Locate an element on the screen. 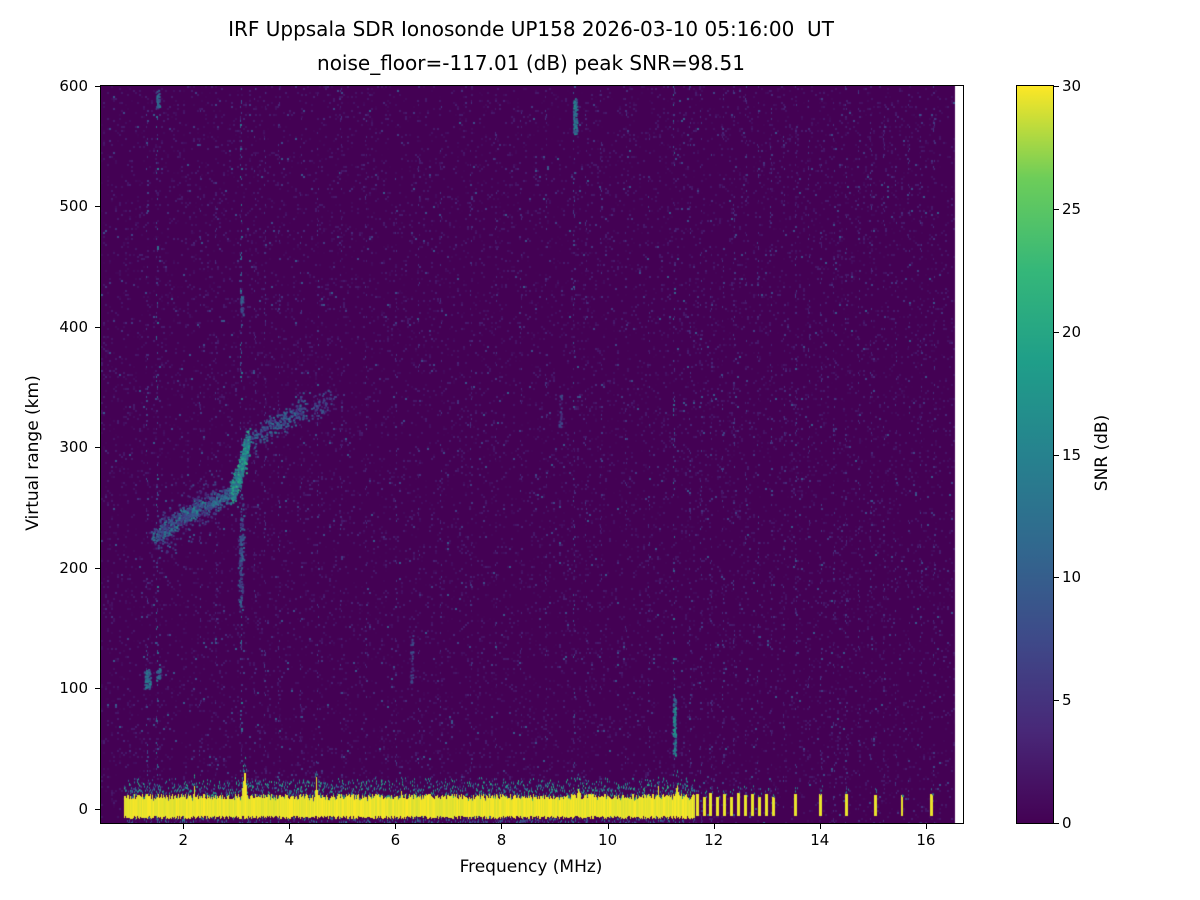 This screenshot has width=1200, height=900. x-tick-label: 8 is located at coordinates (501, 840).